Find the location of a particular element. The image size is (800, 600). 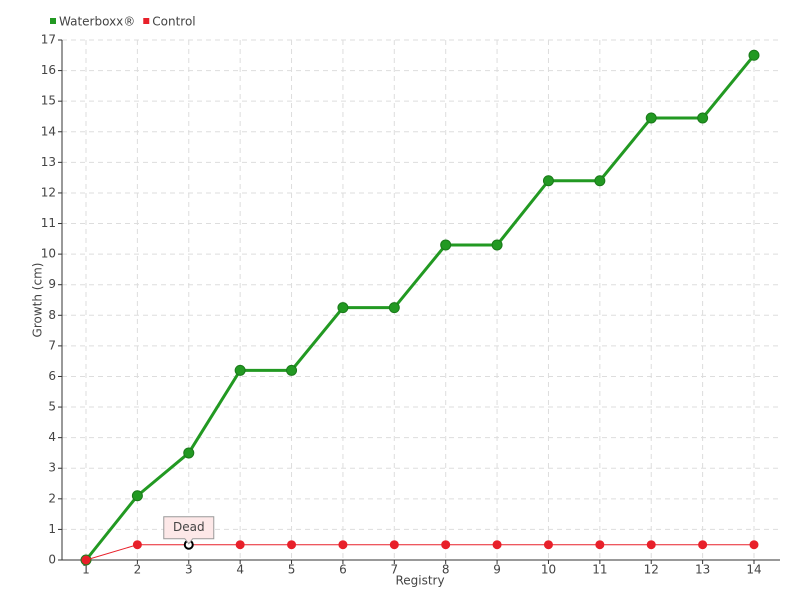

x-tick-label: 9 is located at coordinates (497, 570).